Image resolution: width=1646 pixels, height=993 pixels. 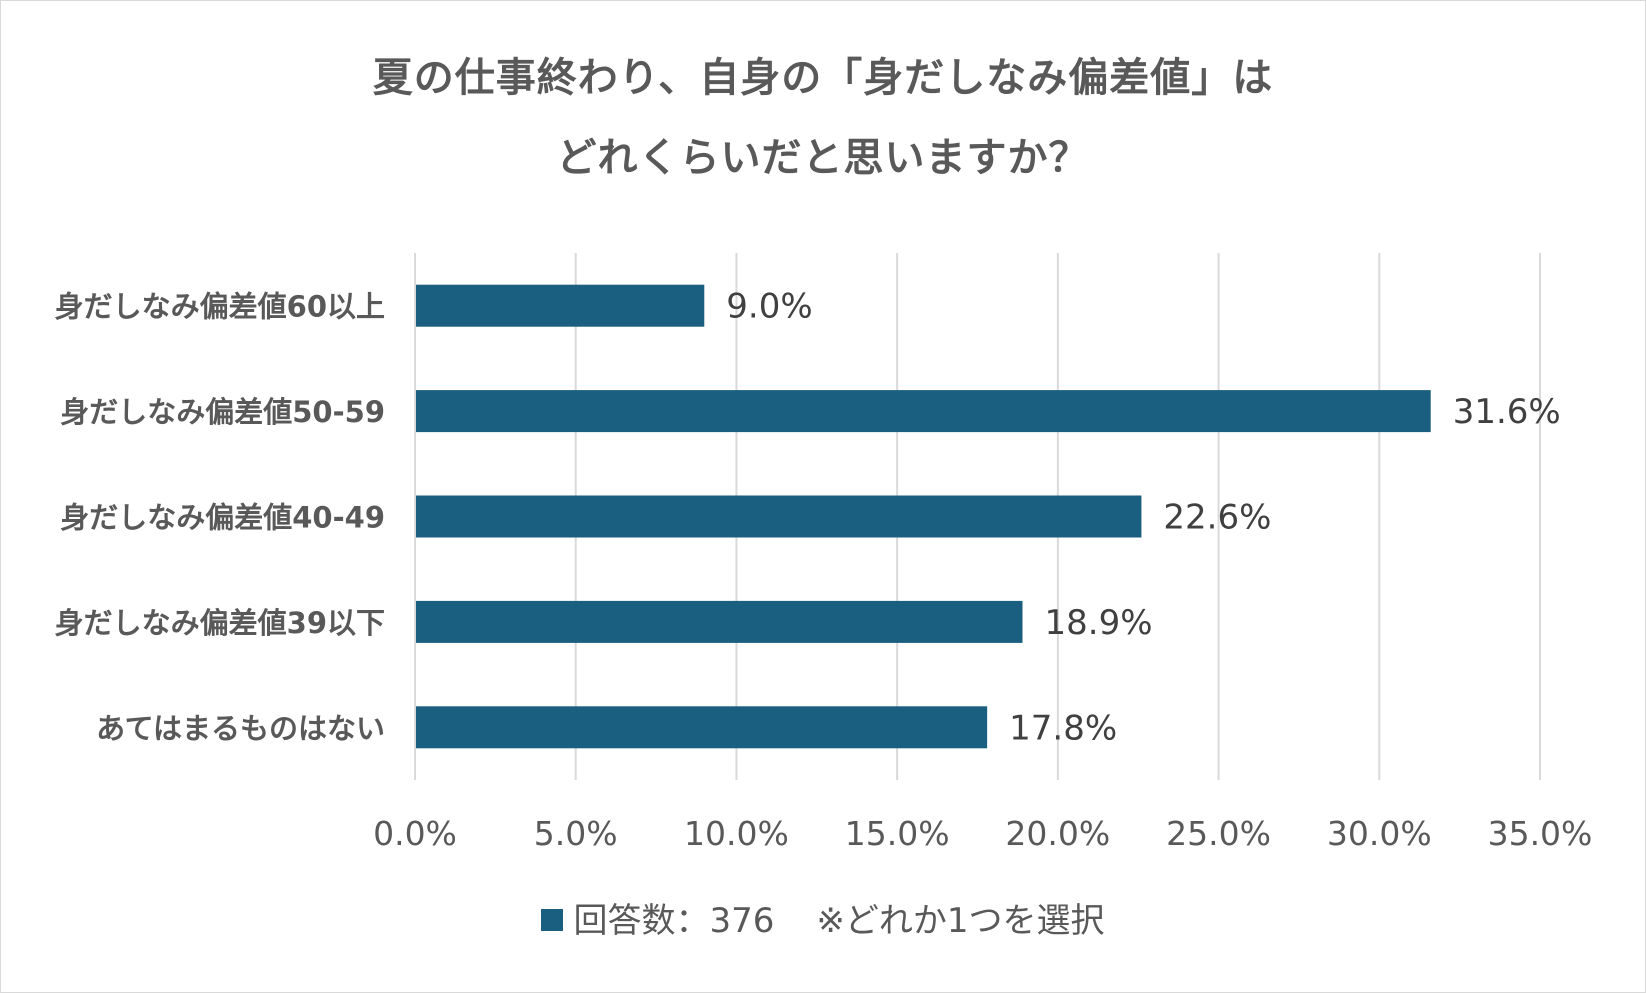 What do you see at coordinates (240, 728) in the screenshot?
I see `category-label: あてはまるものはない` at bounding box center [240, 728].